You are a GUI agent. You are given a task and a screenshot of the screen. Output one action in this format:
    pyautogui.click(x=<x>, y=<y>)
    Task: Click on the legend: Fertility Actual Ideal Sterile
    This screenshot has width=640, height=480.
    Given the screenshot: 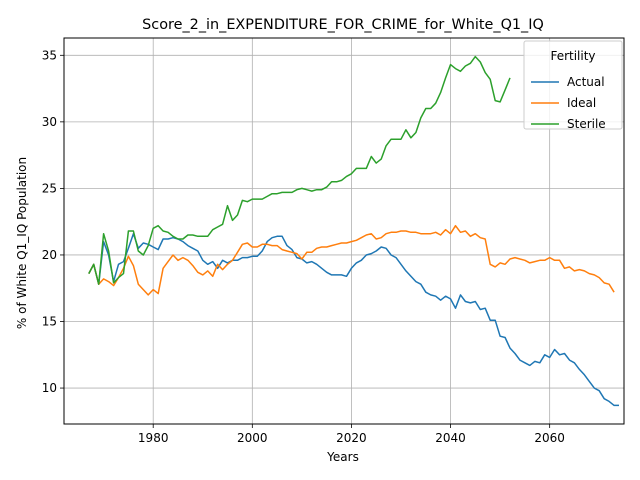 What is the action you would take?
    pyautogui.click(x=573, y=85)
    